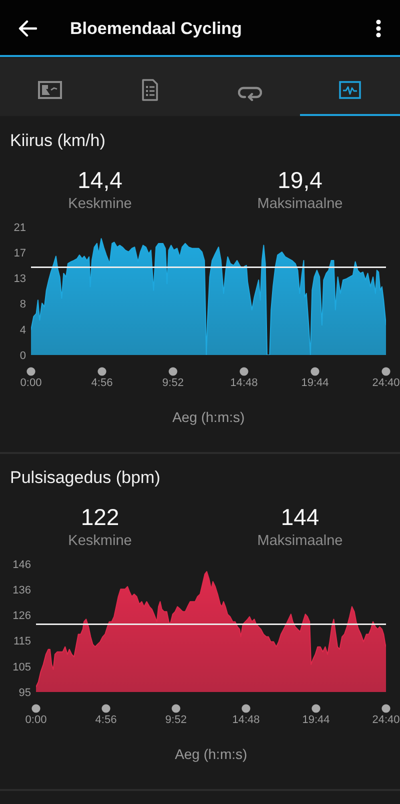  I want to click on y-tick-label: 115, so click(22, 642).